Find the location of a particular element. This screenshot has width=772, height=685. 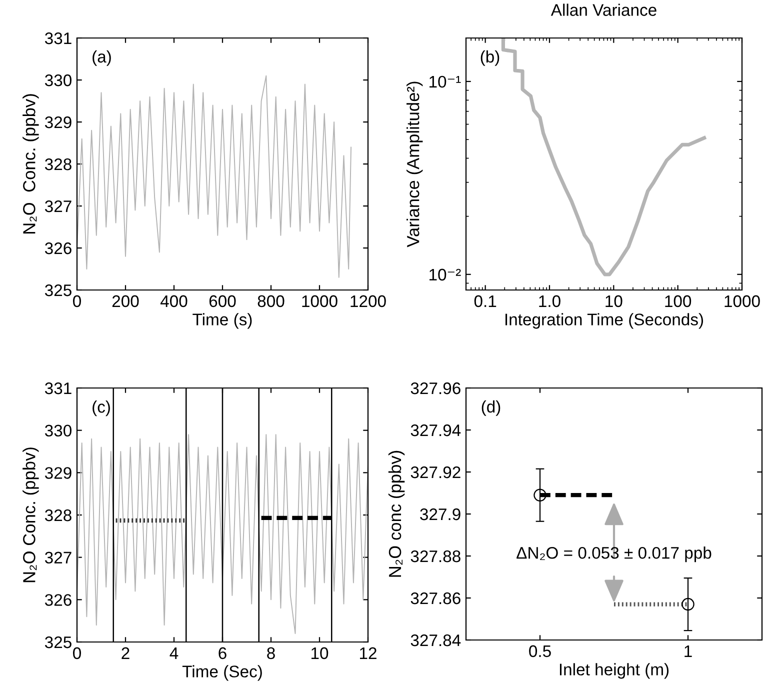

y-tick-label: 327.88 is located at coordinates (435, 556).